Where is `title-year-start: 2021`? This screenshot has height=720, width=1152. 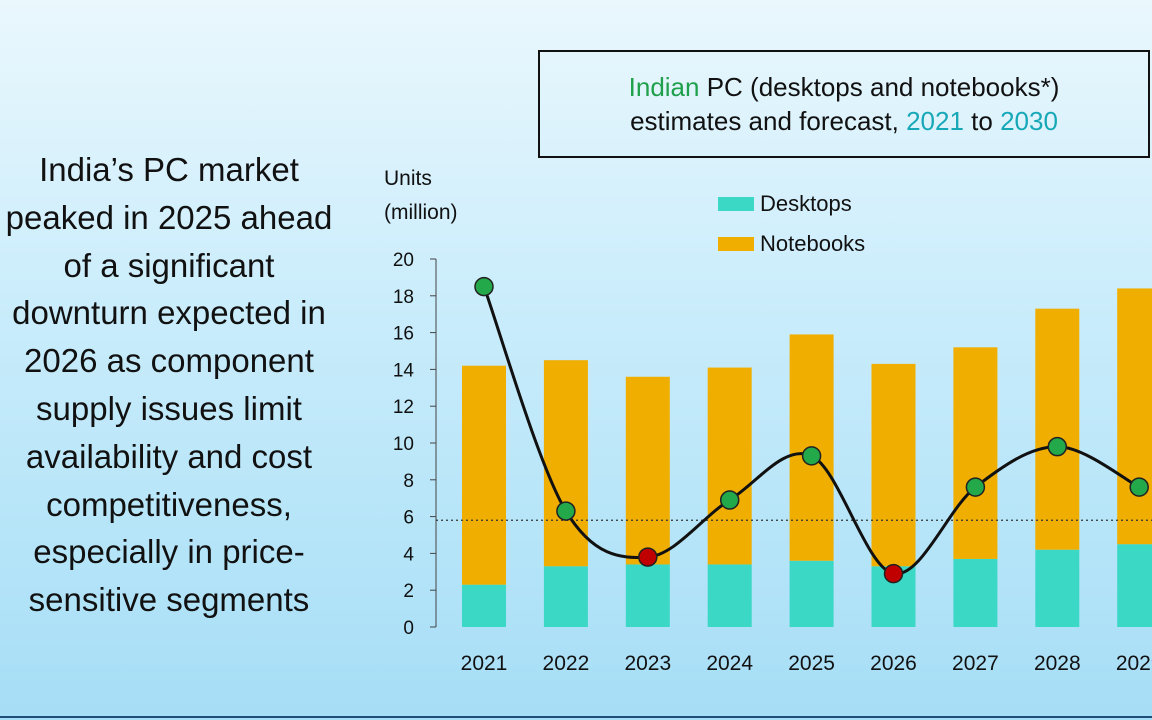
title-year-start: 2021 is located at coordinates (935, 121).